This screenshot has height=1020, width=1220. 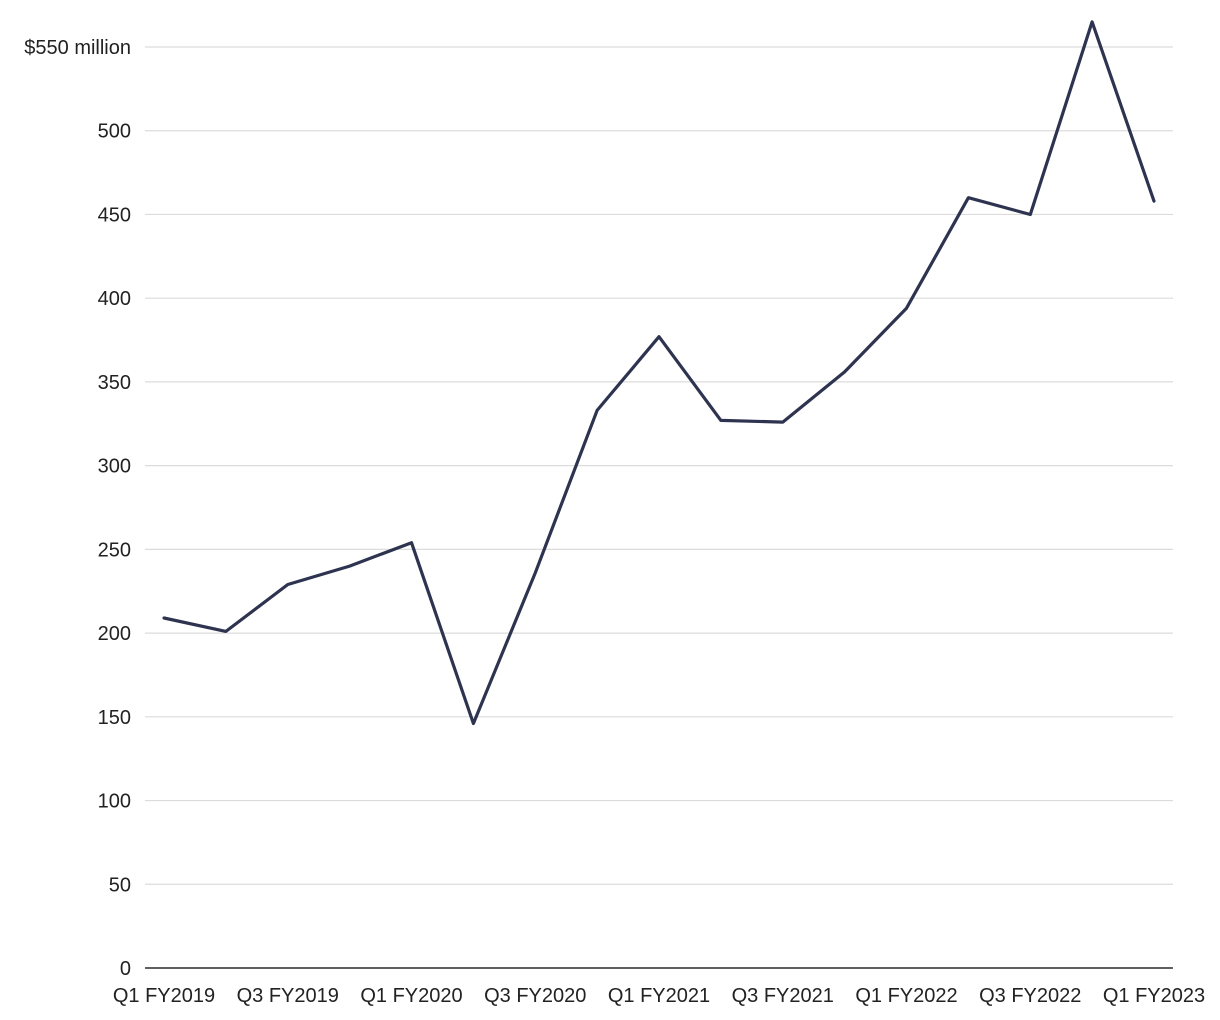 I want to click on y-tick-label: 50, so click(x=120, y=885).